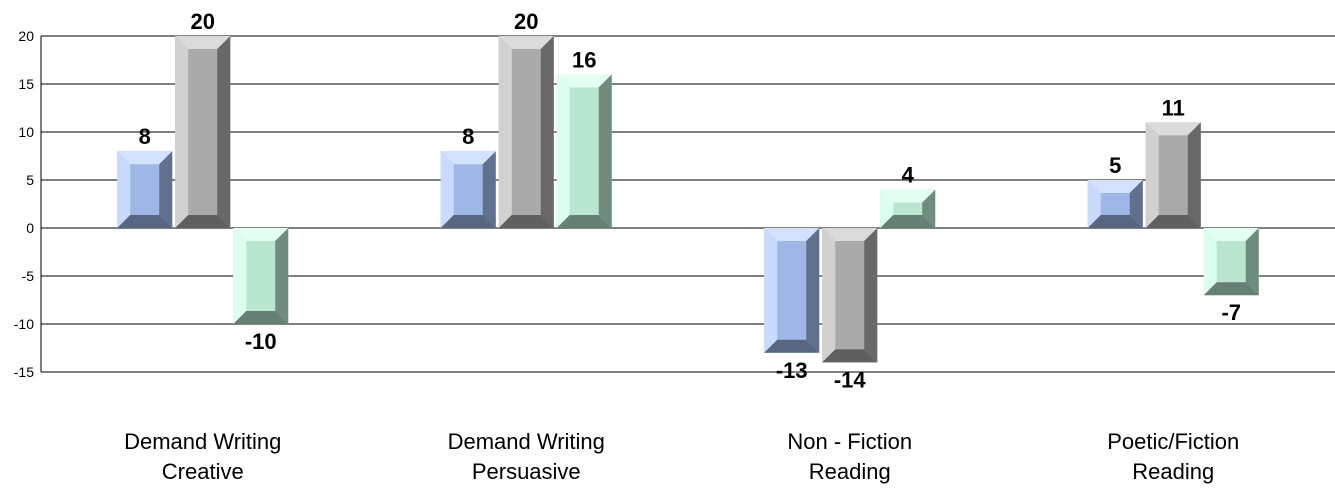  I want to click on y-tick-label: 5, so click(30, 180).